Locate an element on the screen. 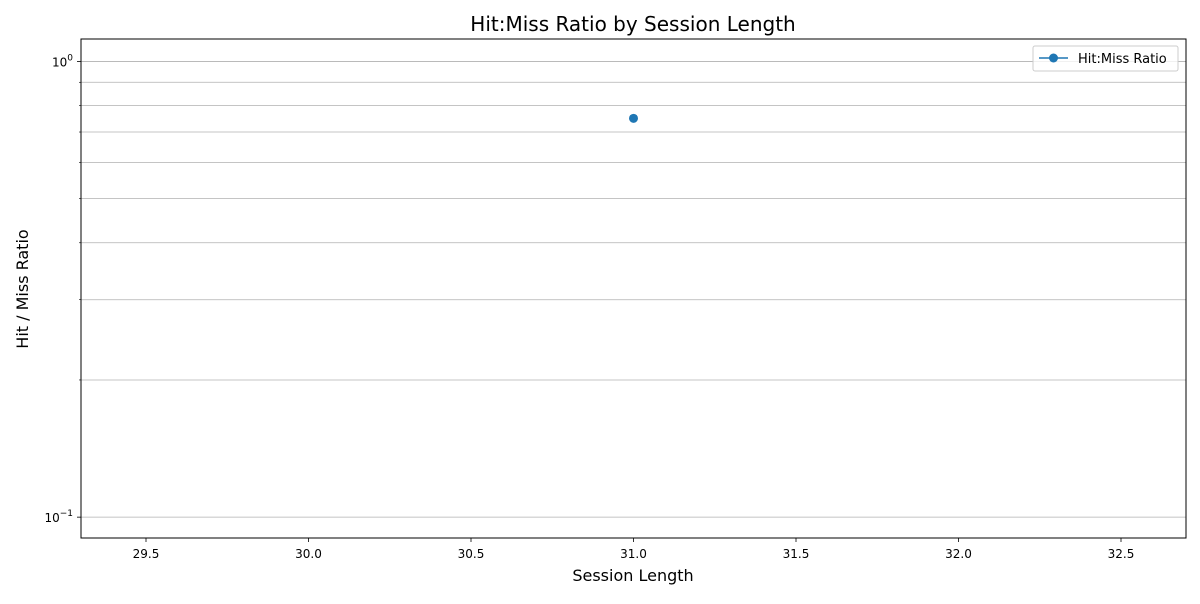  y-tick-label-exponent: 0 is located at coordinates (70, 58).